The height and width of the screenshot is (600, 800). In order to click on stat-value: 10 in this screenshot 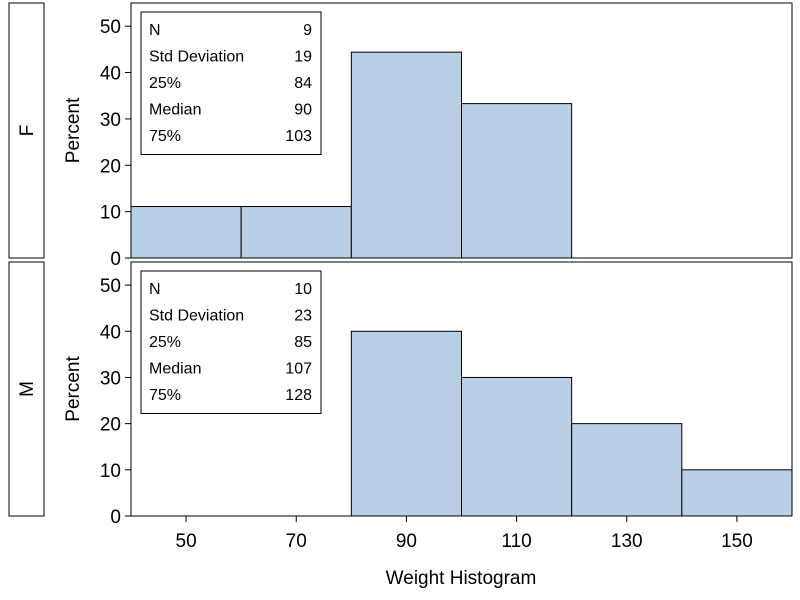, I will do `click(303, 289)`.